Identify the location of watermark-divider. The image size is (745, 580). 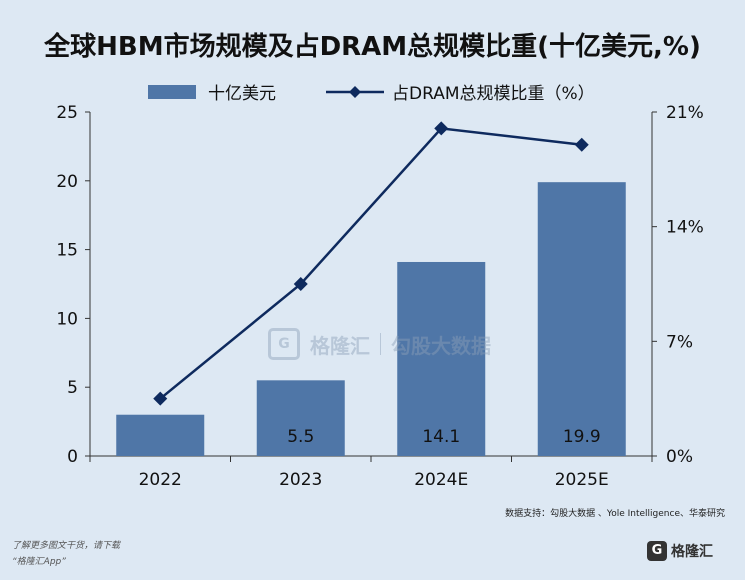
(380, 344).